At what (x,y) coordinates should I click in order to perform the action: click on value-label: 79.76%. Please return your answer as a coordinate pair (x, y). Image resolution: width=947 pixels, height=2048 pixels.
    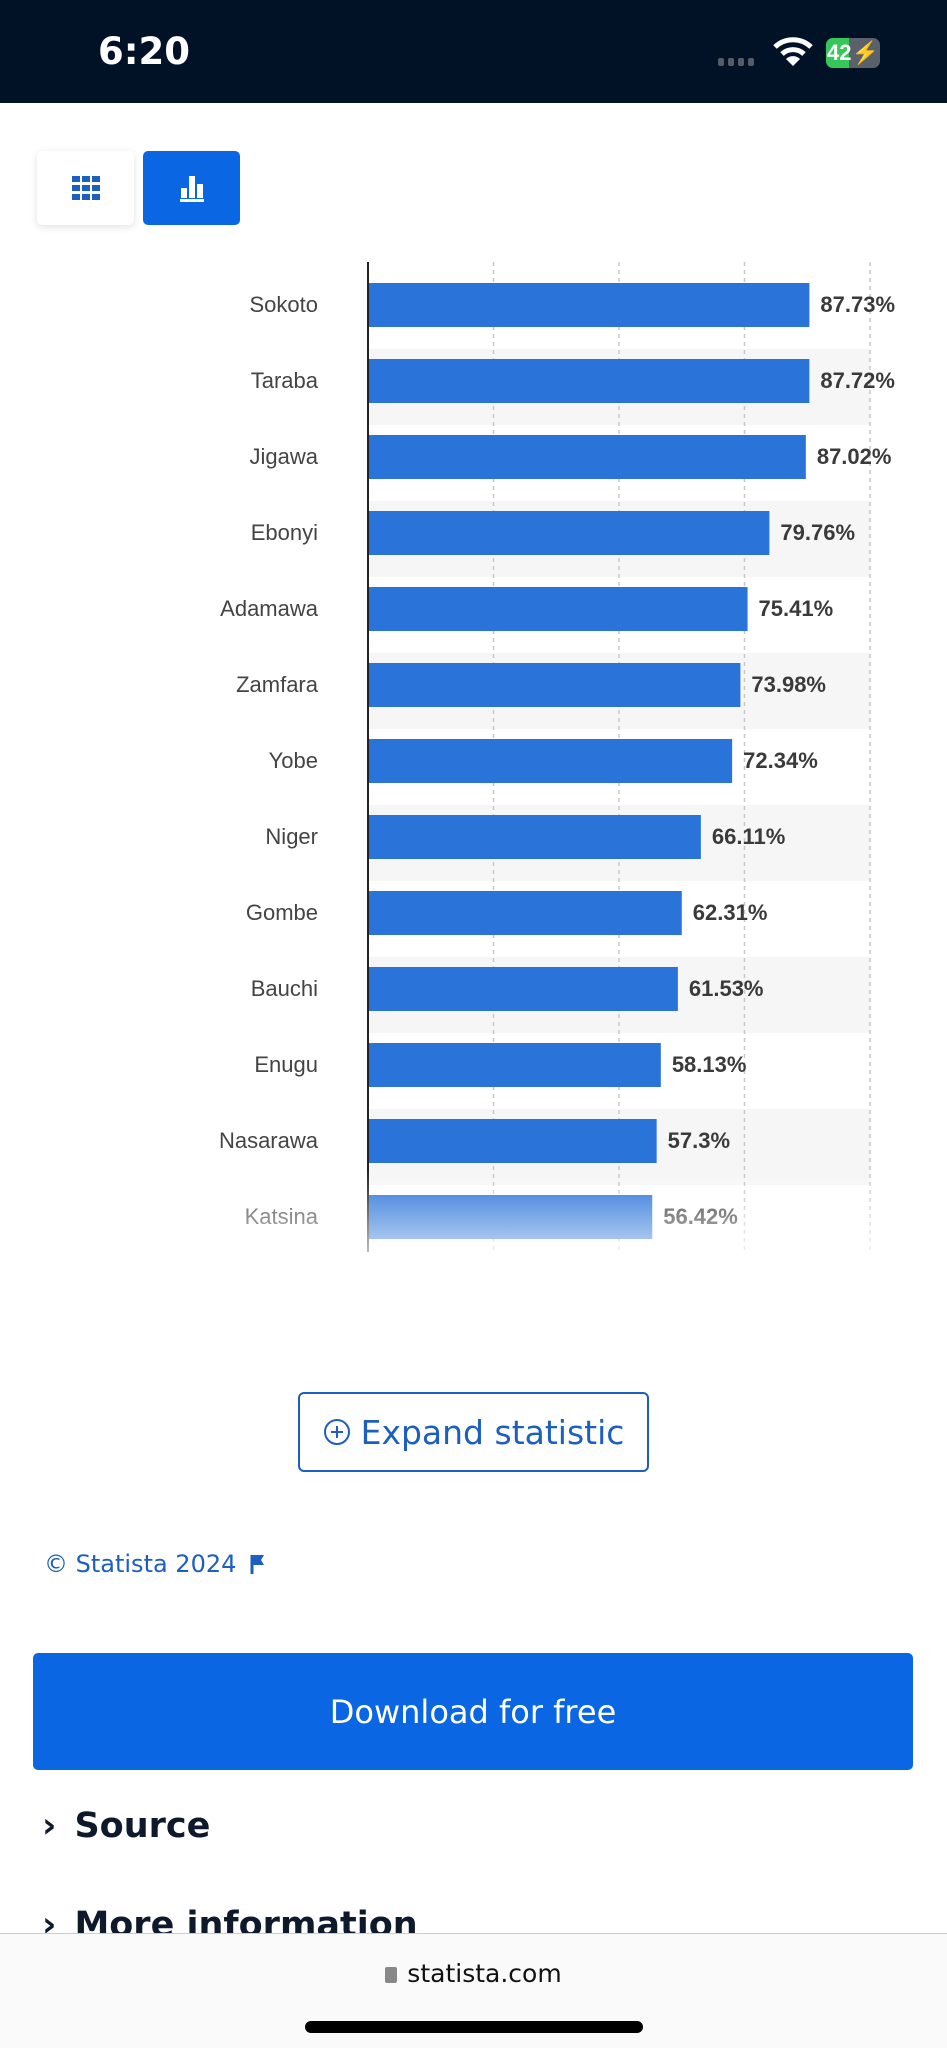
    Looking at the image, I should click on (818, 532).